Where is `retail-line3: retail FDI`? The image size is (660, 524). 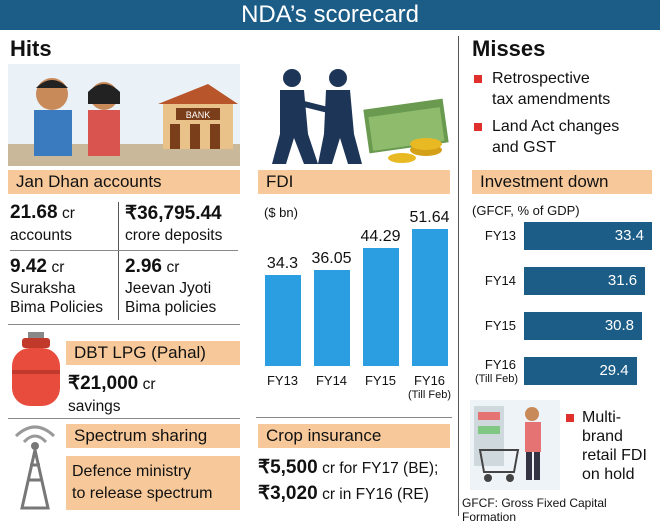
retail-line3: retail FDI is located at coordinates (614, 455).